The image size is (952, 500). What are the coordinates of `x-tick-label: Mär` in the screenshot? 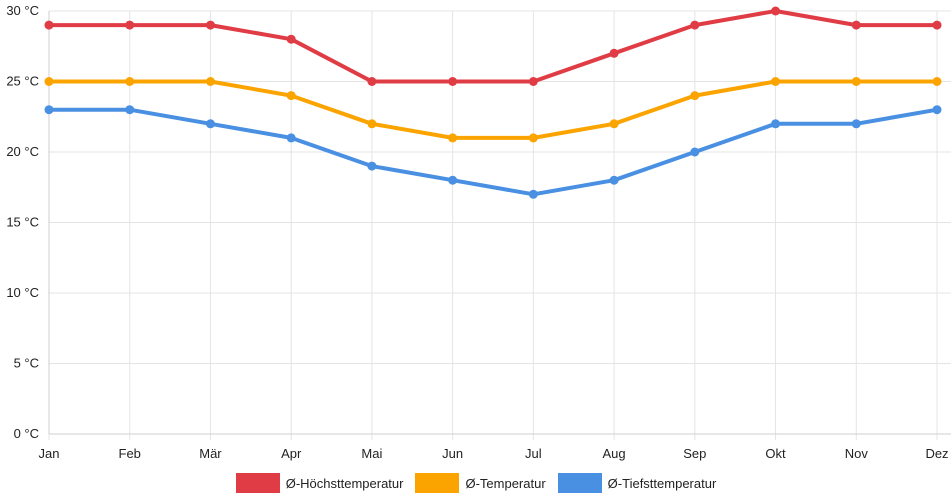 It's located at (210, 453).